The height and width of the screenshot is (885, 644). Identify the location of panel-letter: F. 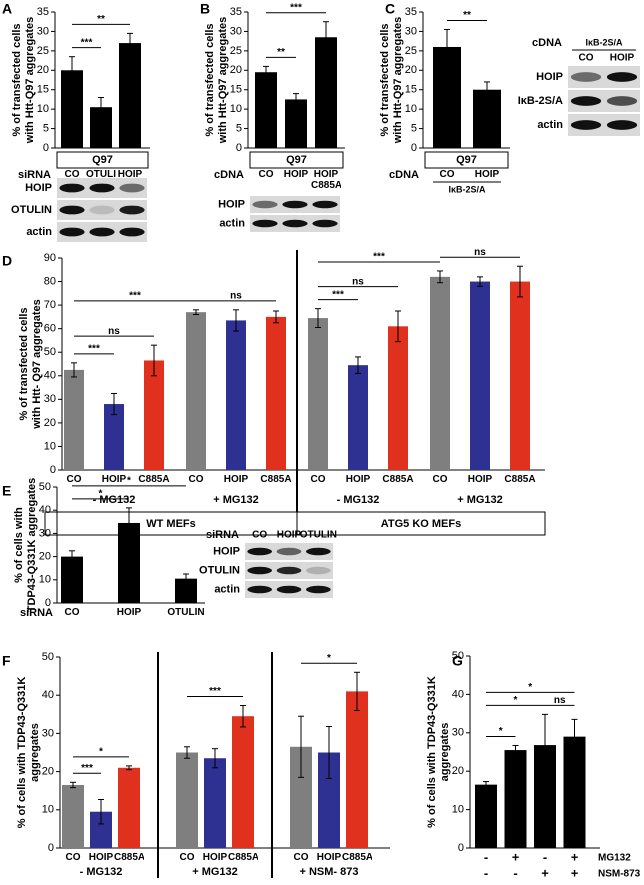
(6, 661).